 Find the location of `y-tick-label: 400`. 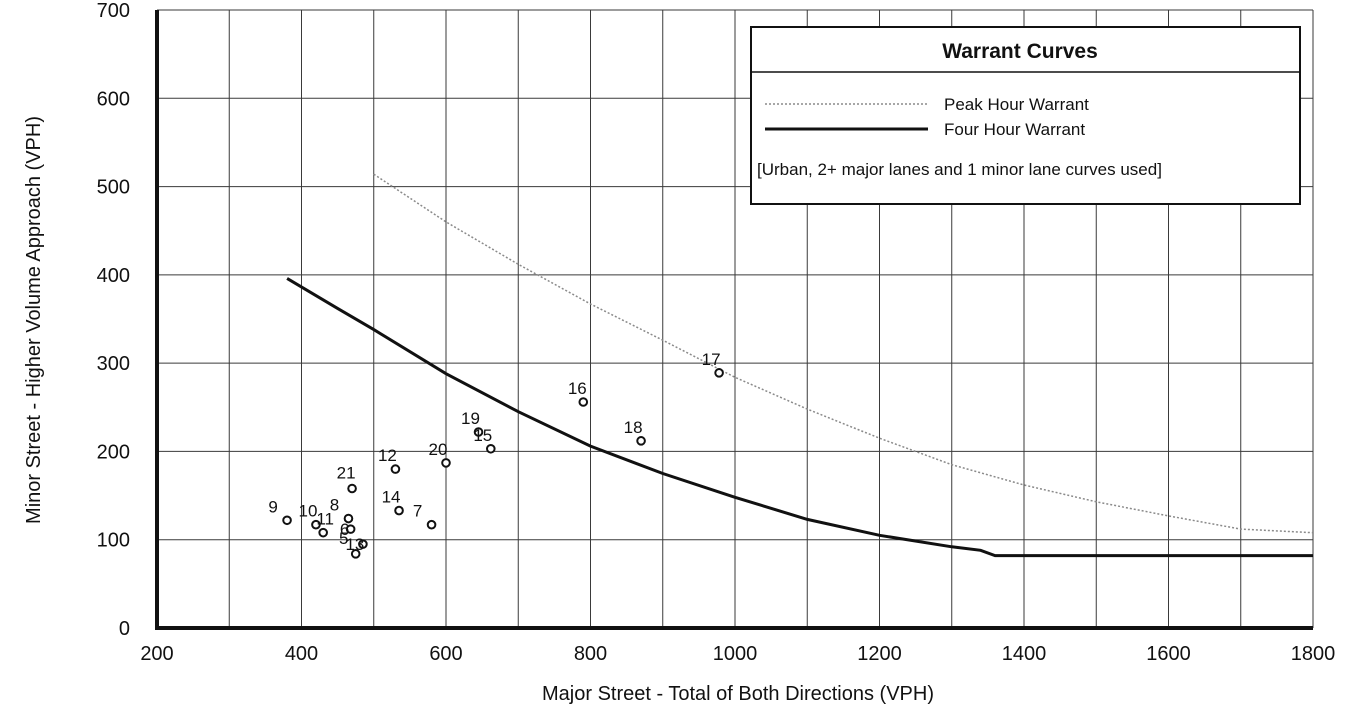

y-tick-label: 400 is located at coordinates (113, 276).